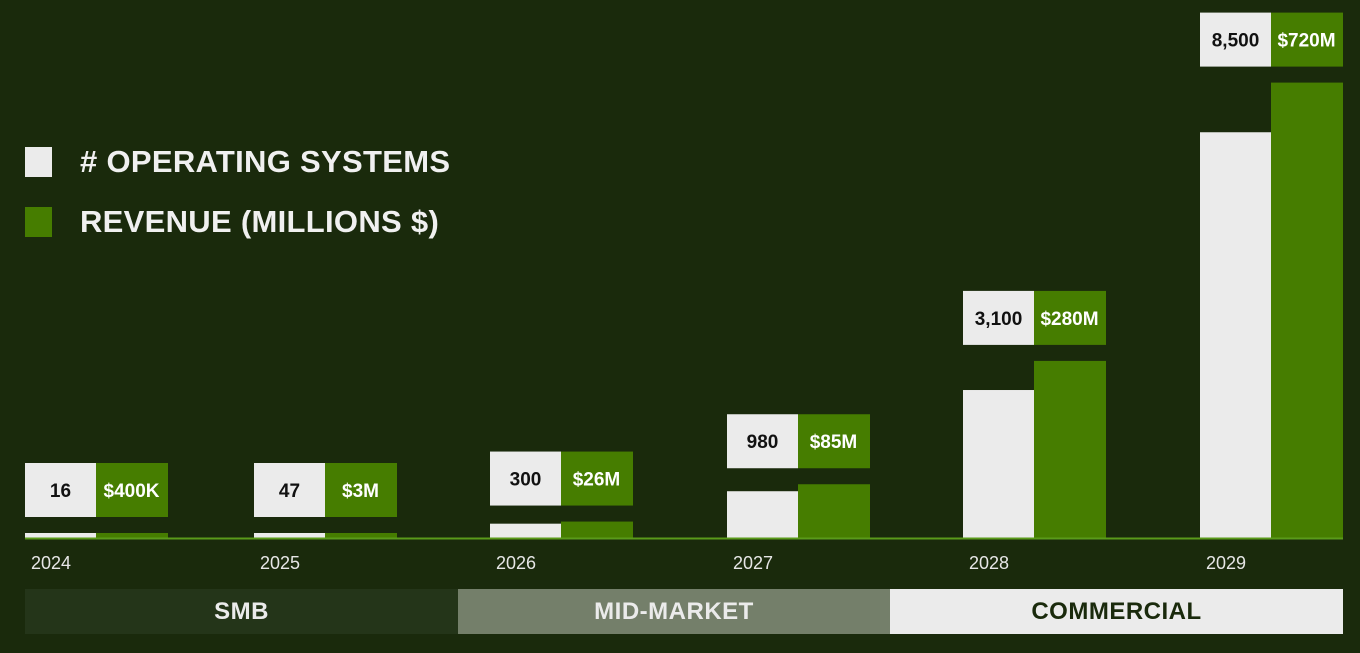 This screenshot has width=1360, height=653. Describe the element at coordinates (525, 530) in the screenshot. I see `bar-systems-2026` at that location.